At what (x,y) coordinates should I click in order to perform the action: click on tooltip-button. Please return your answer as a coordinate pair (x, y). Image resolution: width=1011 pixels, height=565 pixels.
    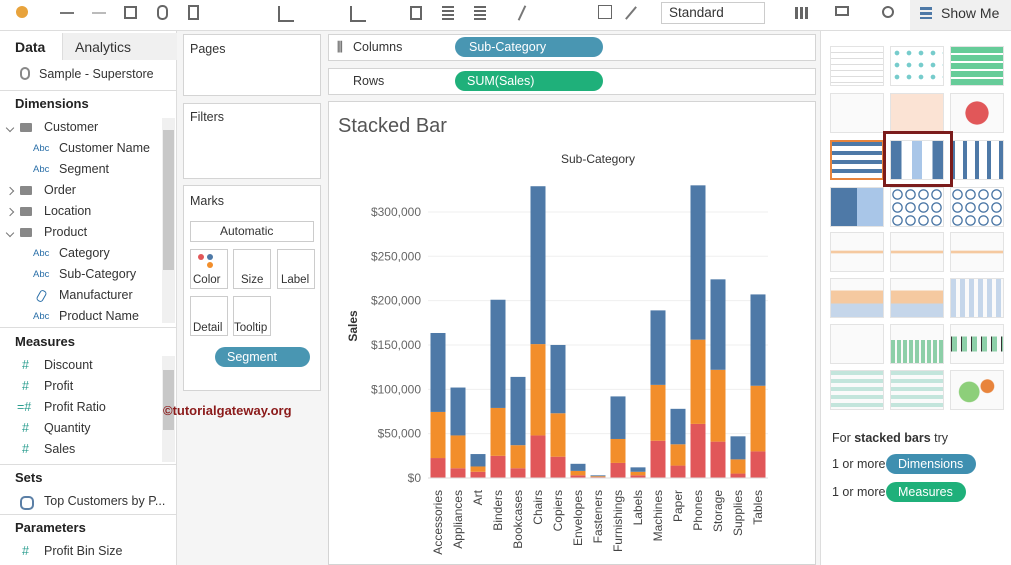
    Looking at the image, I should click on (252, 316).